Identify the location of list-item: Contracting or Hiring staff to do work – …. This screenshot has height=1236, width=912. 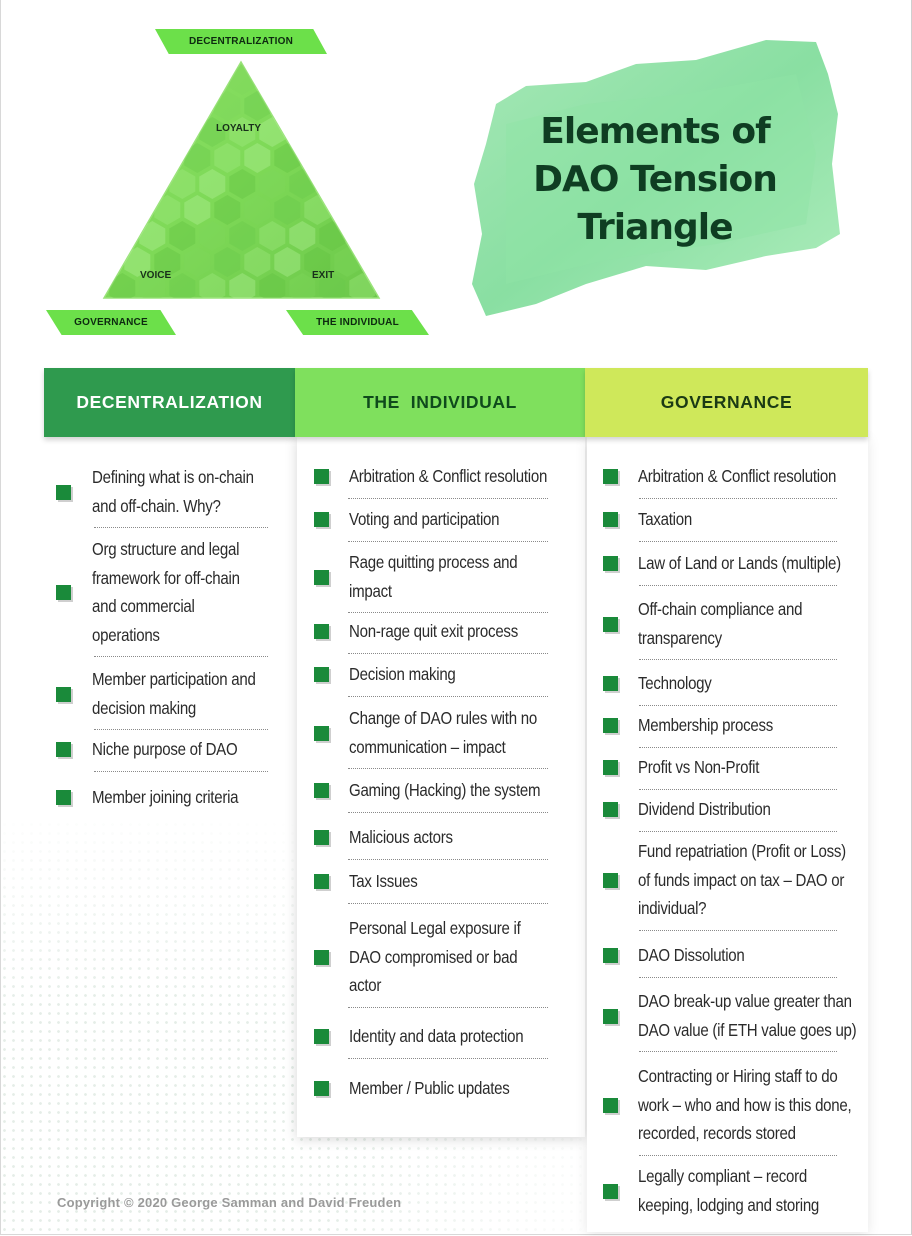
(745, 1105).